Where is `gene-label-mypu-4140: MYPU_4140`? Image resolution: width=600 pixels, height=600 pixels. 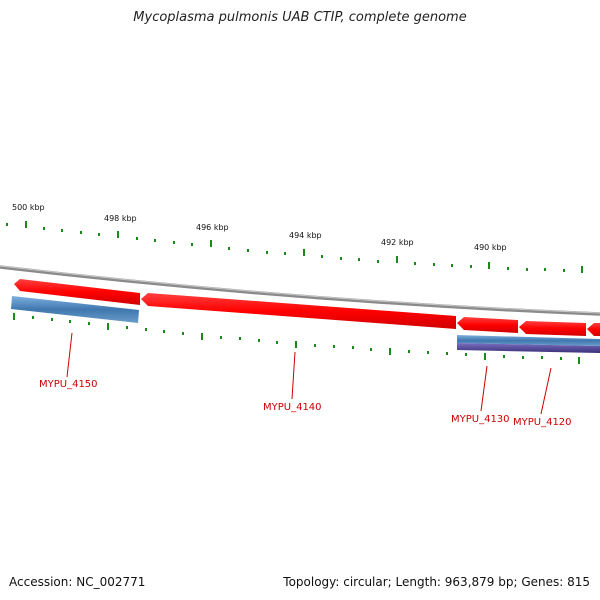 gene-label-mypu-4140: MYPU_4140 is located at coordinates (292, 407).